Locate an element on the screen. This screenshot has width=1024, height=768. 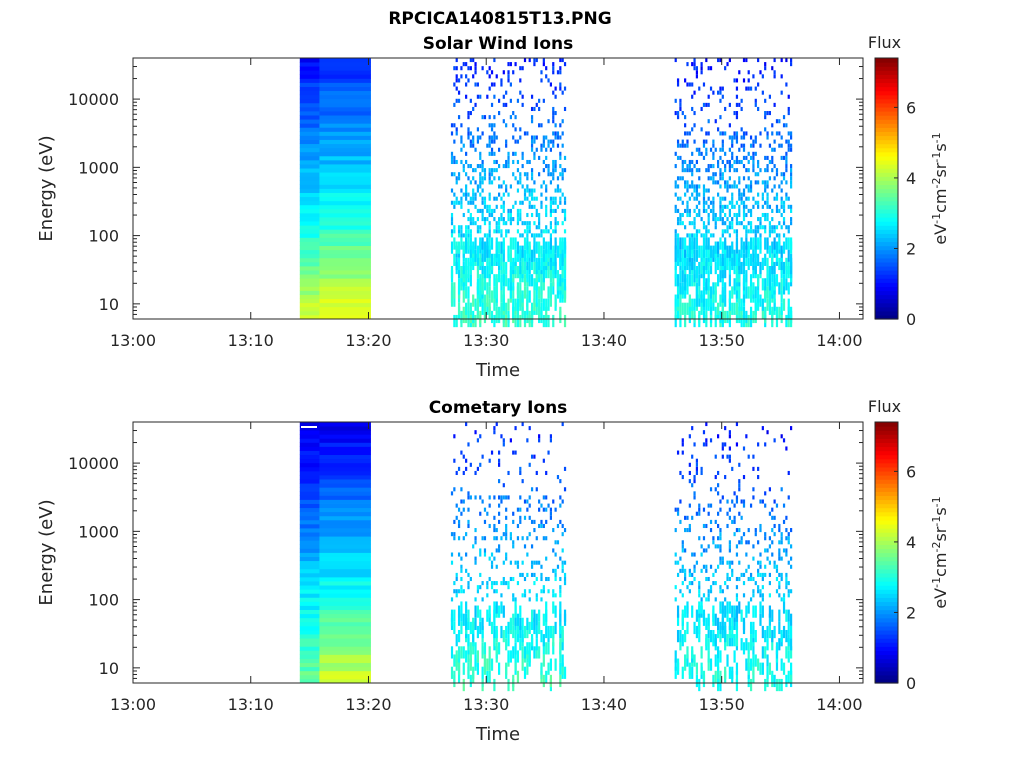
colorbar-tick-label: 2 is located at coordinates (911, 612).